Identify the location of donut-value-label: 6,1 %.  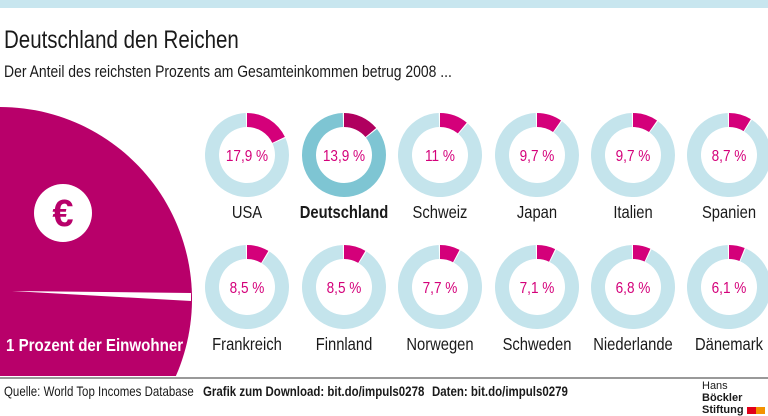
(729, 288).